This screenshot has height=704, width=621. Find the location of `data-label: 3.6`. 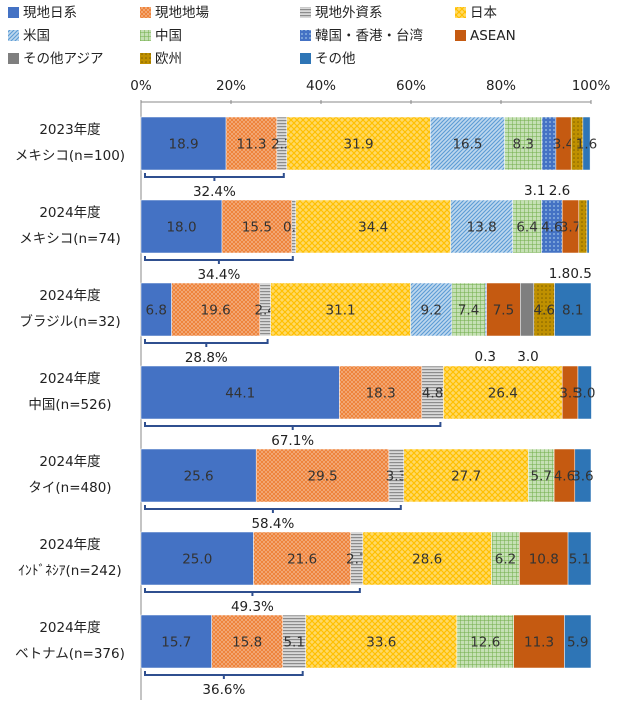

data-label: 3.6 is located at coordinates (582, 477).